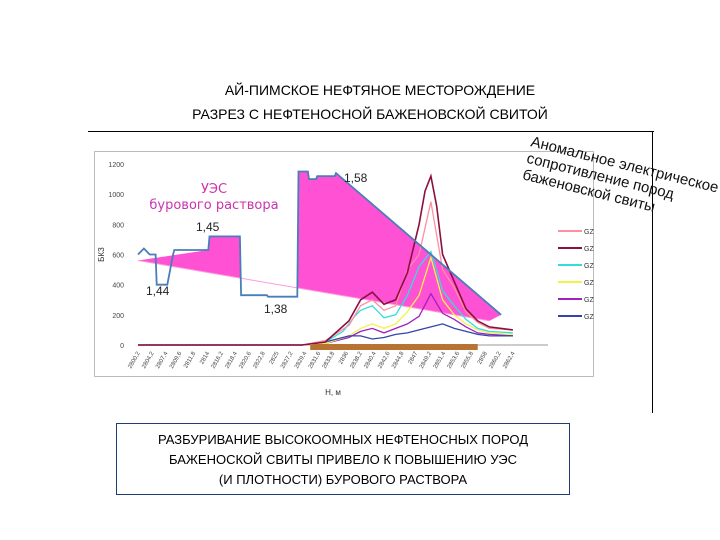 This screenshot has width=720, height=540. What do you see at coordinates (589, 317) in the screenshot?
I see `legend-label-gz5: GZ5` at bounding box center [589, 317].